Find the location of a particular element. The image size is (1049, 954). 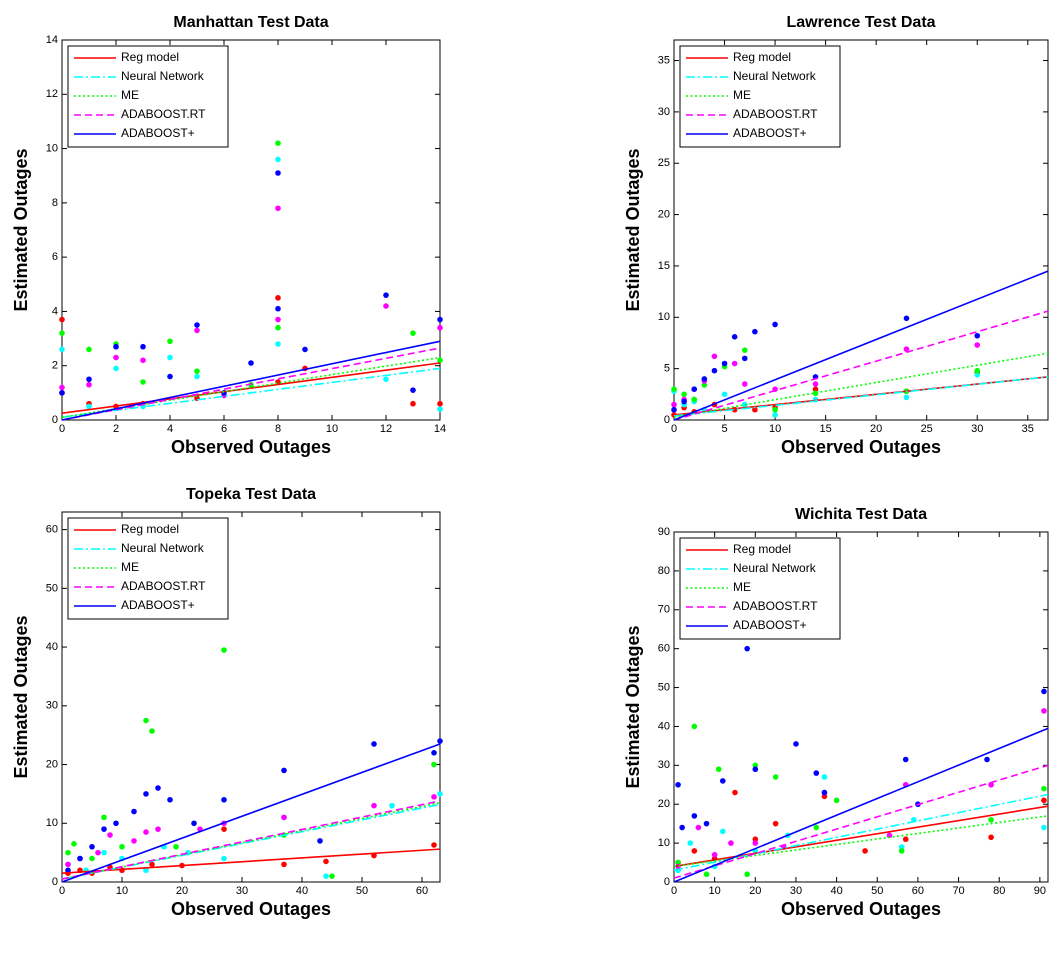

y-tick-label: 12 is located at coordinates (52, 94).